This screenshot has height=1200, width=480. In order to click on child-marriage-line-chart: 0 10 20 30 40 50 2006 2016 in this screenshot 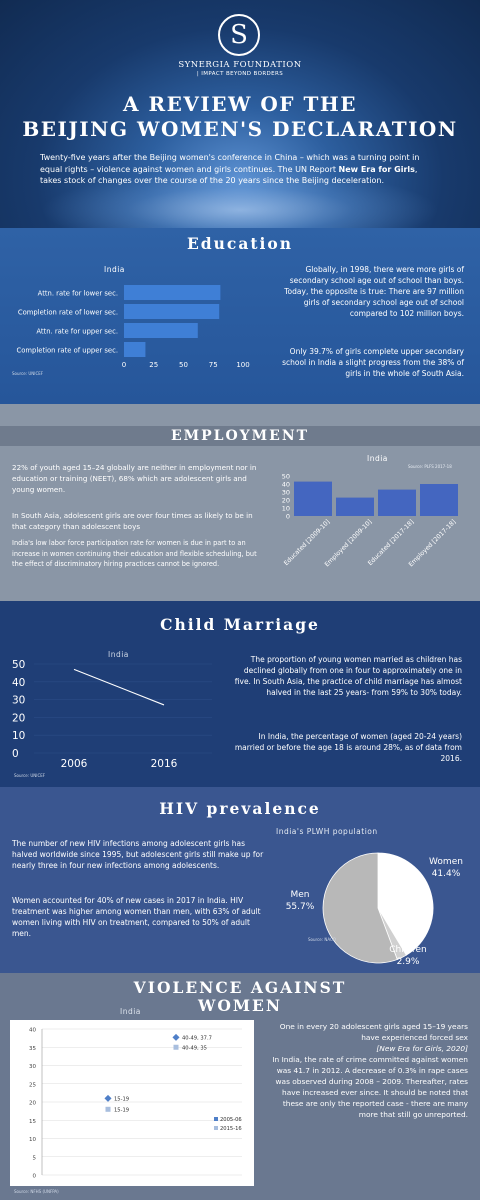, I will do `click(112, 714)`.